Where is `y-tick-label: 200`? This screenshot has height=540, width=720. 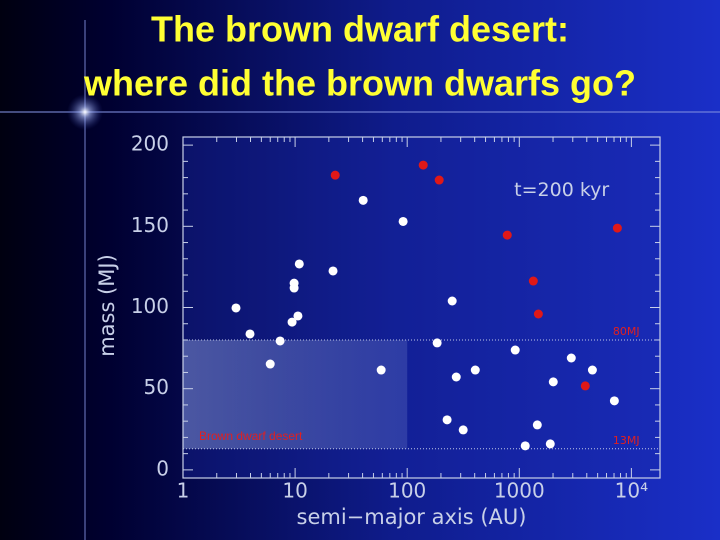
y-tick-label: 200 is located at coordinates (150, 144).